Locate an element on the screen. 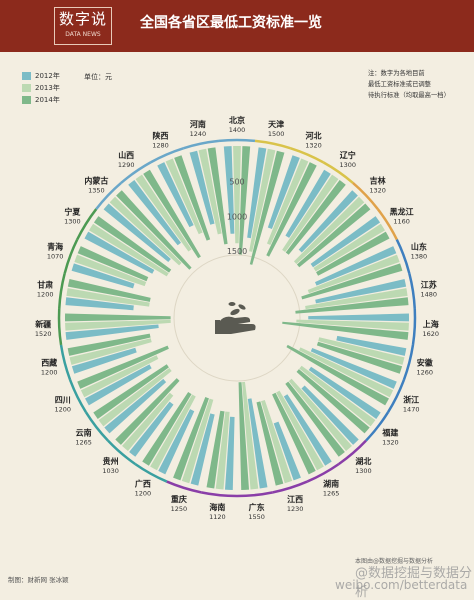  province-value: 1280 is located at coordinates (160, 146).